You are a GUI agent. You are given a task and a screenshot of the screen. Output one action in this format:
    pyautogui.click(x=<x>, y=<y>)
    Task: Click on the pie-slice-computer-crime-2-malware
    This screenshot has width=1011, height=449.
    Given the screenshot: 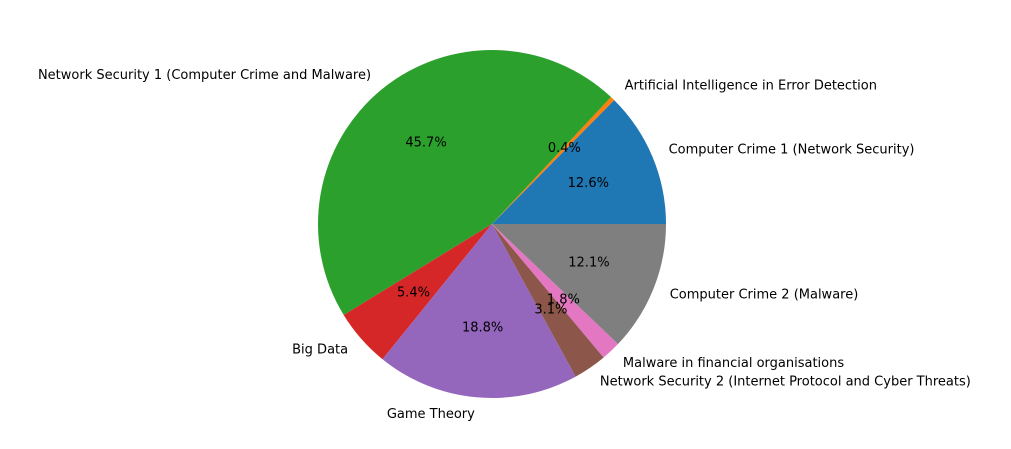 What is the action you would take?
    pyautogui.click(x=579, y=284)
    